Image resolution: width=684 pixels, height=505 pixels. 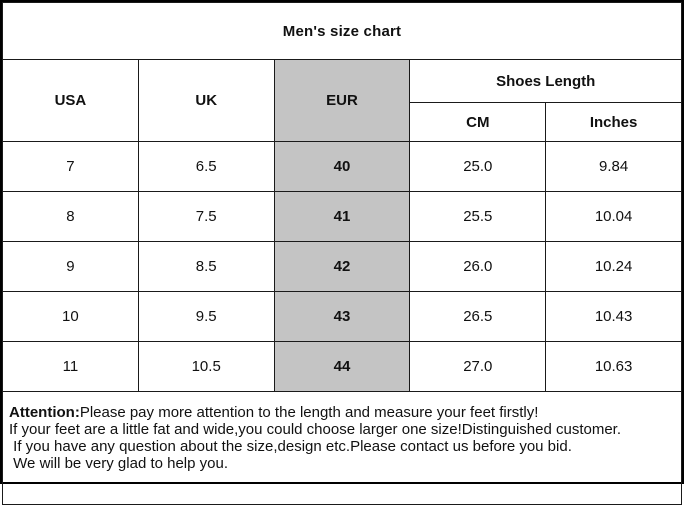 I want to click on cell-usa: 7, so click(x=70, y=166).